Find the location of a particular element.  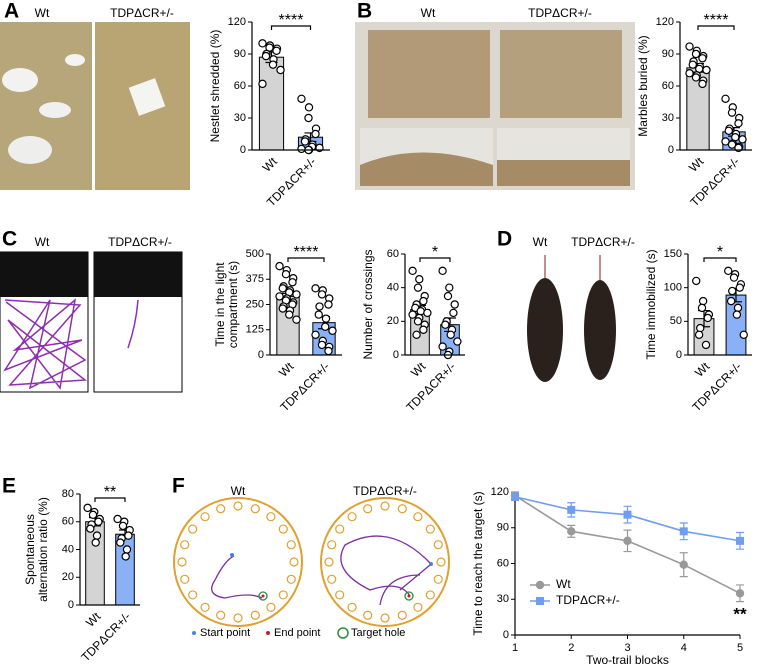

y-tick-label: 100 is located at coordinates (673, 288).